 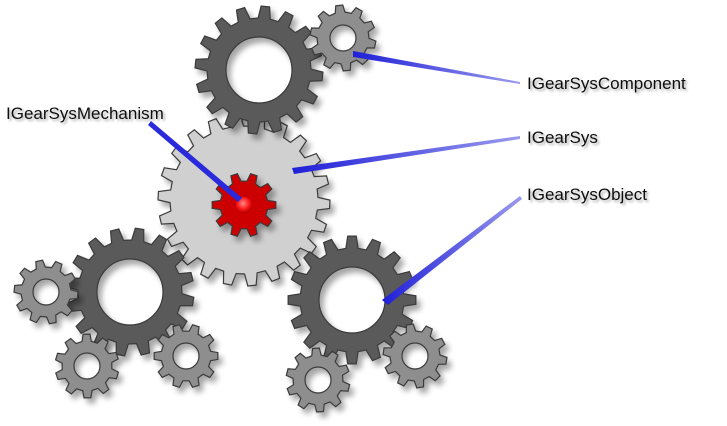 I want to click on mechanism-core-icon, so click(x=244, y=205).